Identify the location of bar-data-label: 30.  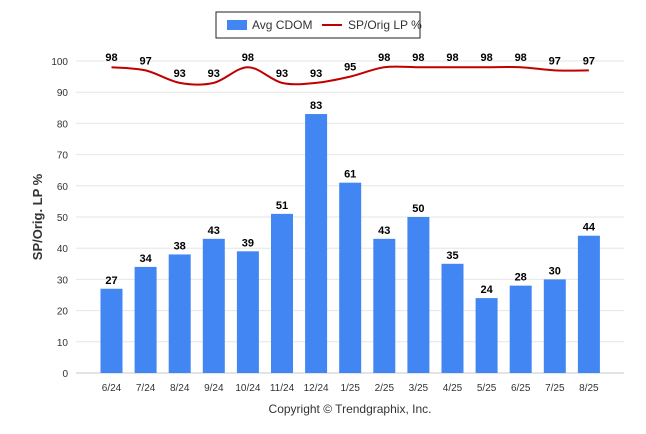
(555, 271).